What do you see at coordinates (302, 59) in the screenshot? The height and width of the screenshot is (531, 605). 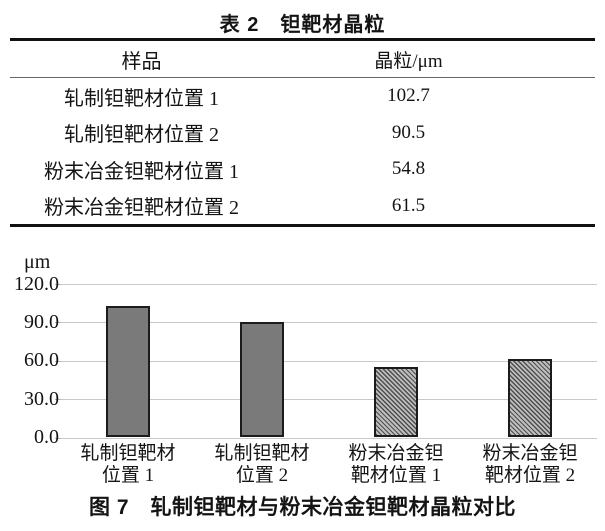 I see `table-header-row: 样品 晶粒/μm` at bounding box center [302, 59].